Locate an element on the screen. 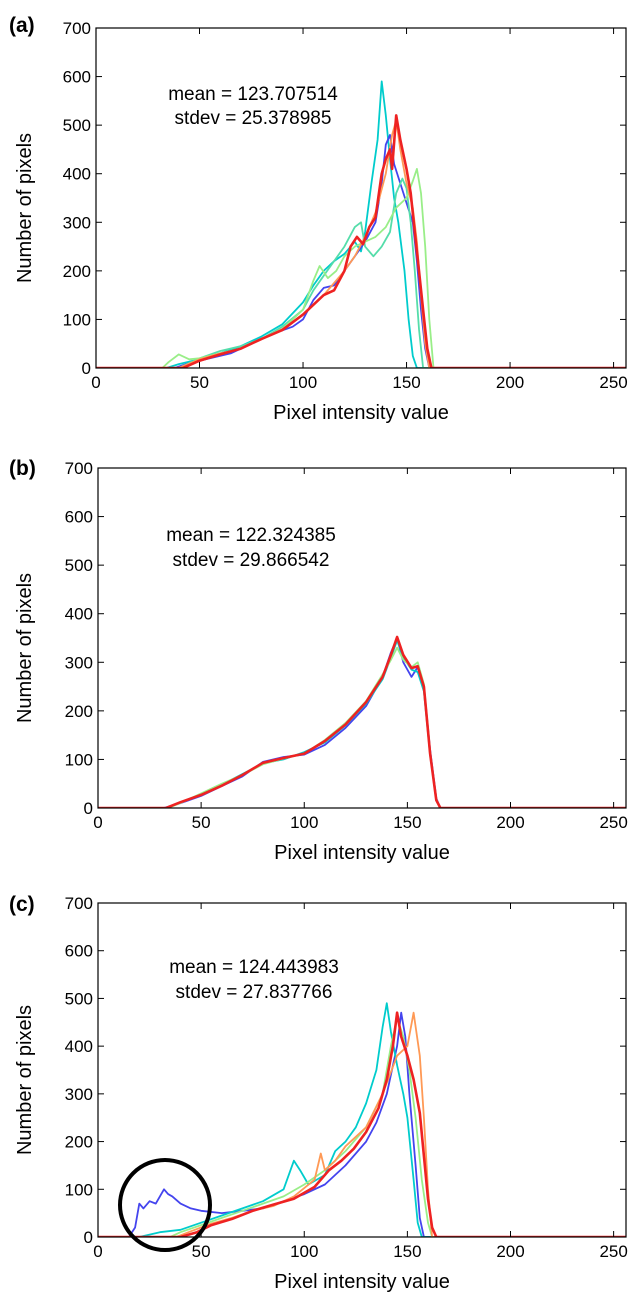 This screenshot has height=1297, width=633. panel-label: (b) is located at coordinates (22, 468).